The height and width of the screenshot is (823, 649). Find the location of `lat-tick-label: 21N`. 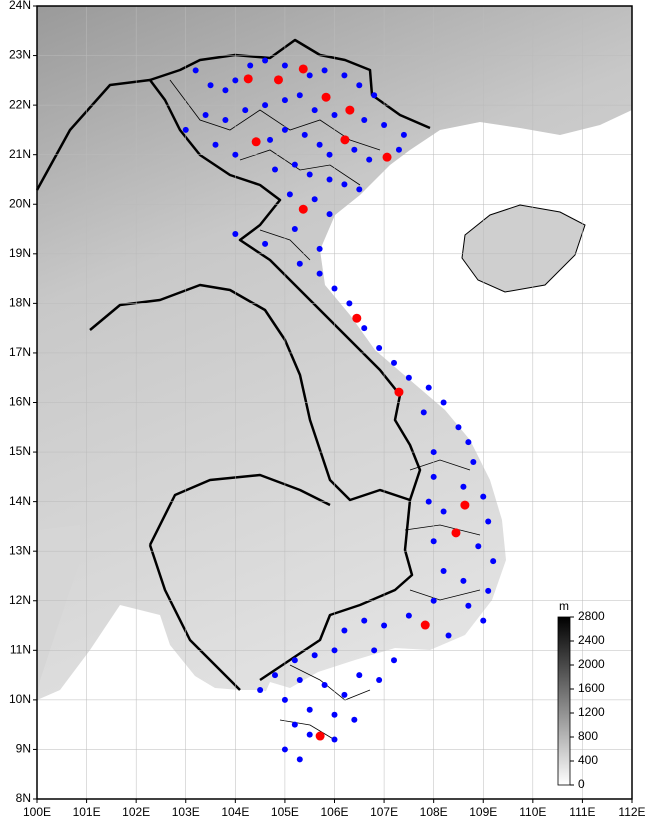

lat-tick-label: 21N is located at coordinates (20, 154).